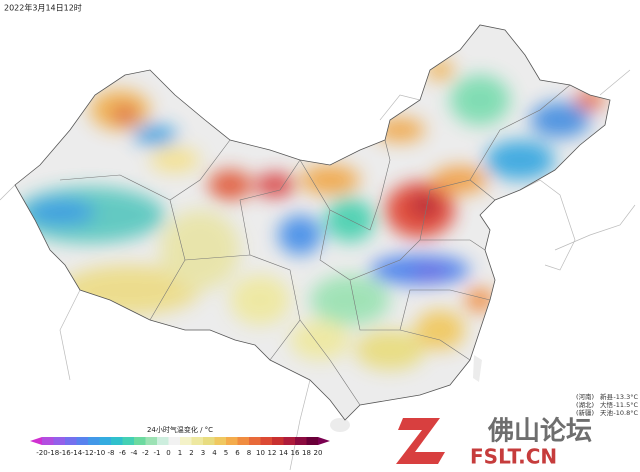 The width and height of the screenshot is (640, 472). Describe the element at coordinates (513, 457) in the screenshot. I see `watermark-en: FSLT.CN` at that location.